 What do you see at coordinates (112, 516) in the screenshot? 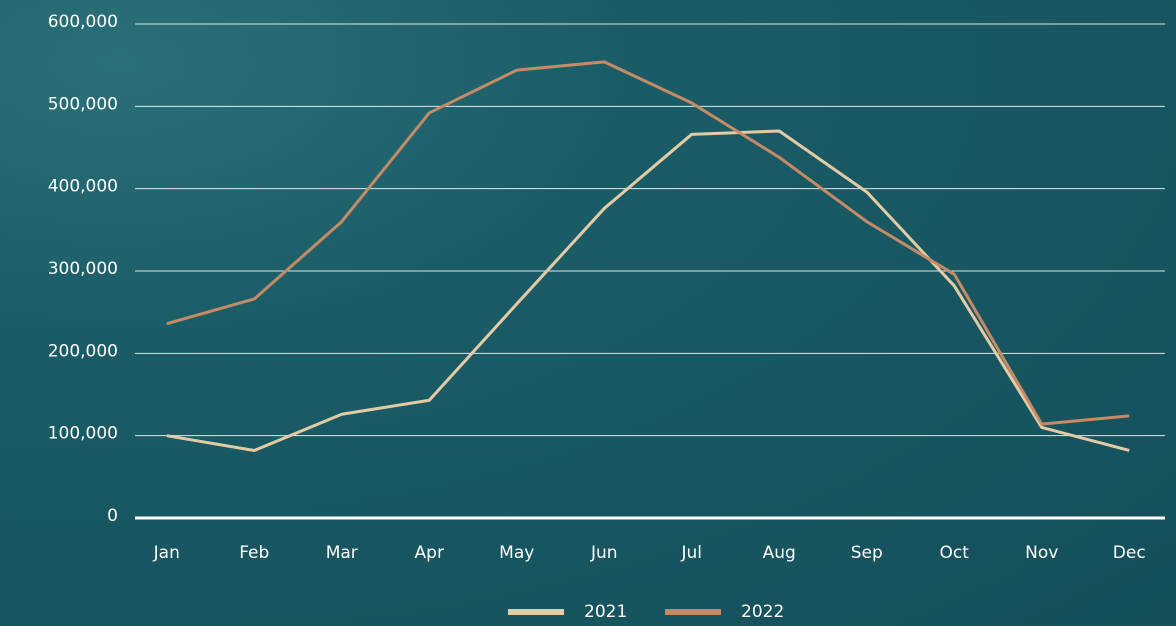
I see `y-tick-label: 0` at bounding box center [112, 516].